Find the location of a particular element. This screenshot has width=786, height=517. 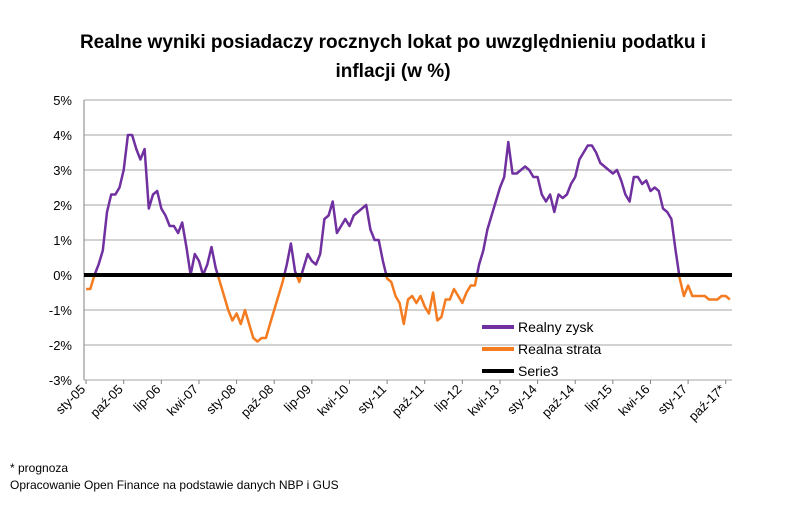

forecast-note: * prognoza is located at coordinates (39, 468).